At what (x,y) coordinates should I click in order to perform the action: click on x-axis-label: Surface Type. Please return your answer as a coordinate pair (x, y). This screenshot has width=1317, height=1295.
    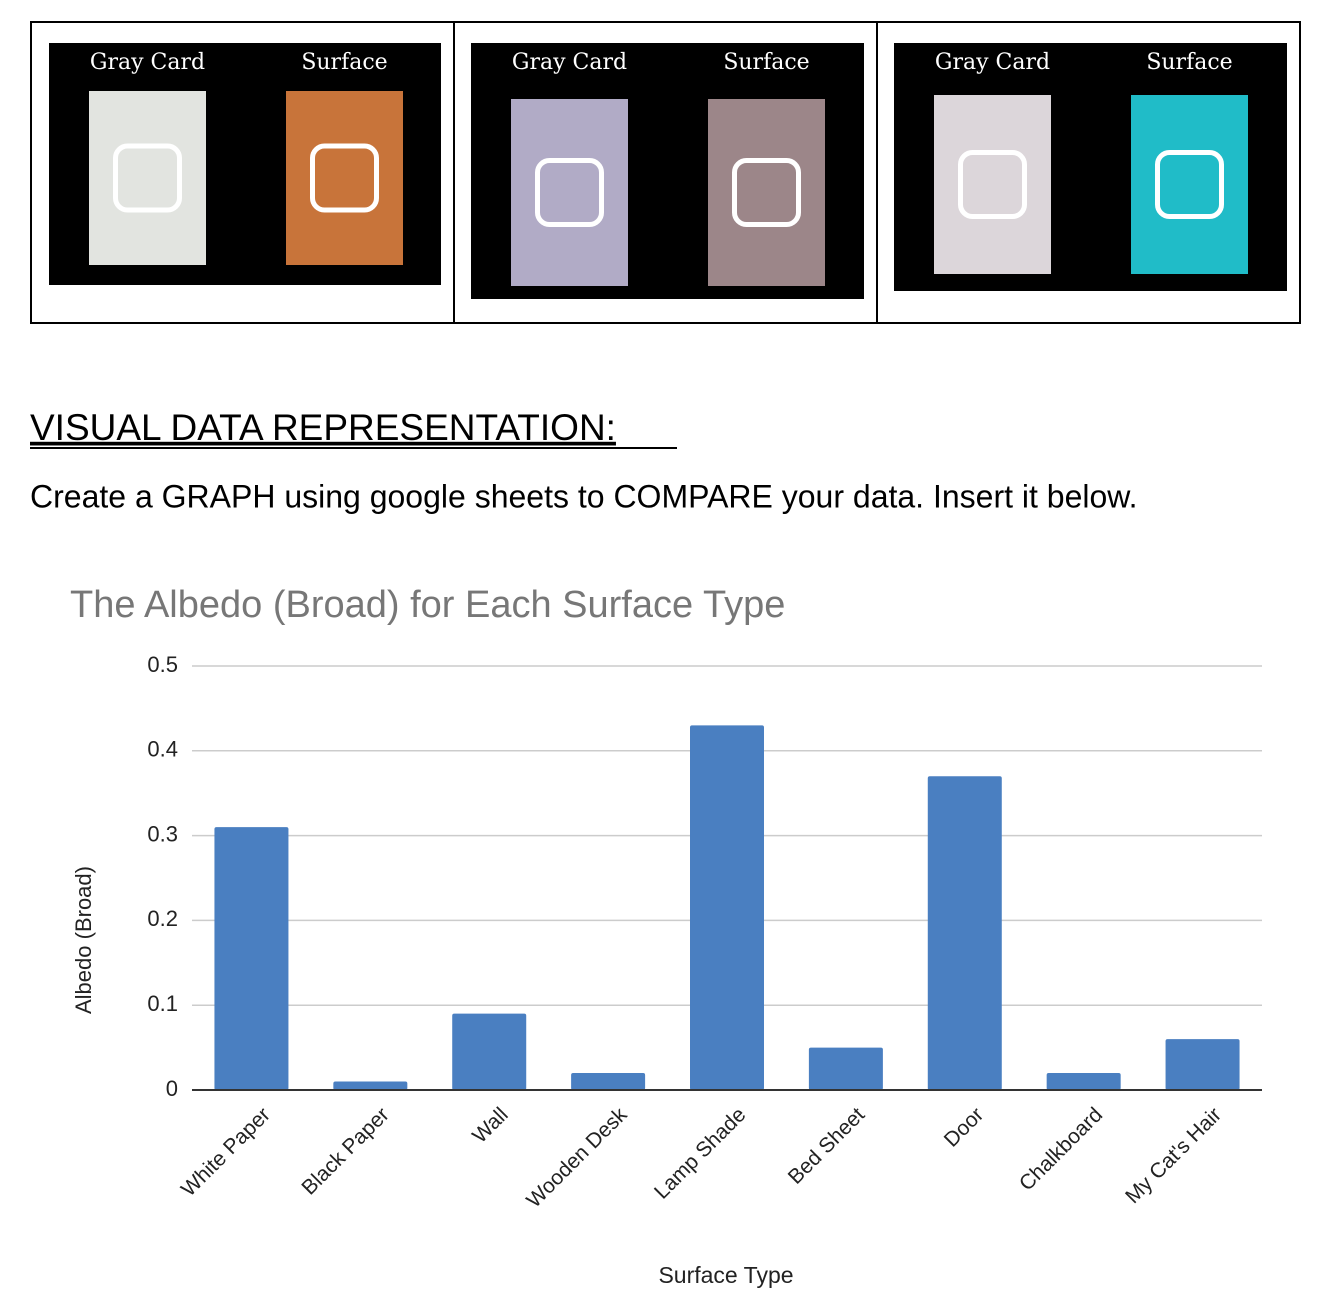
    Looking at the image, I should click on (725, 1275).